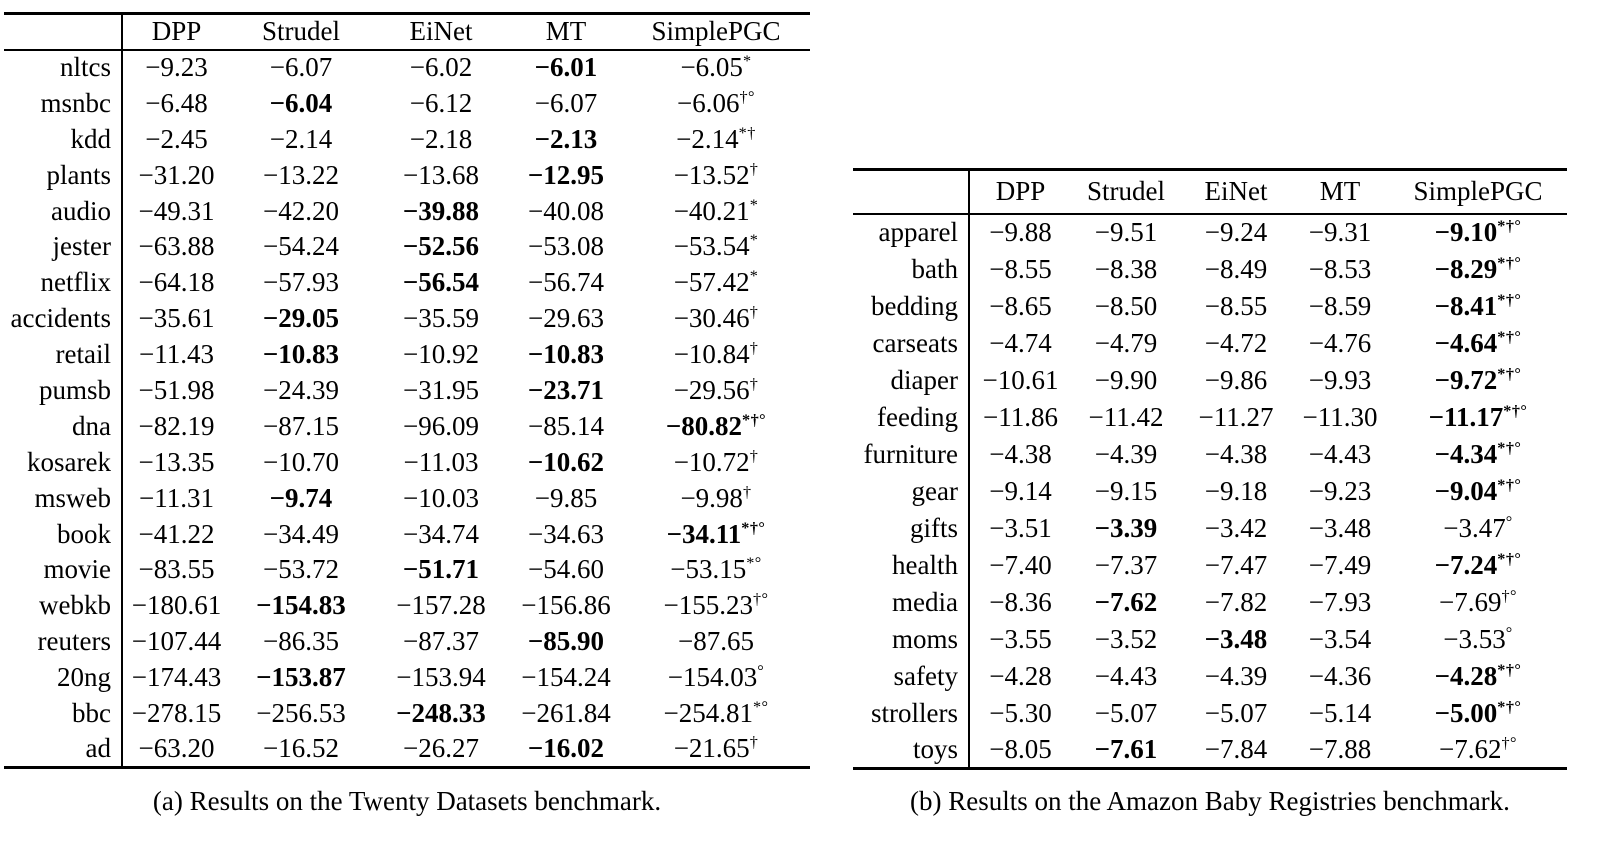 Image resolution: width=1613 pixels, height=843 pixels. What do you see at coordinates (407, 32) in the screenshot?
I see `header-row: DPP Strudel EiNet MT SimplePGC` at bounding box center [407, 32].